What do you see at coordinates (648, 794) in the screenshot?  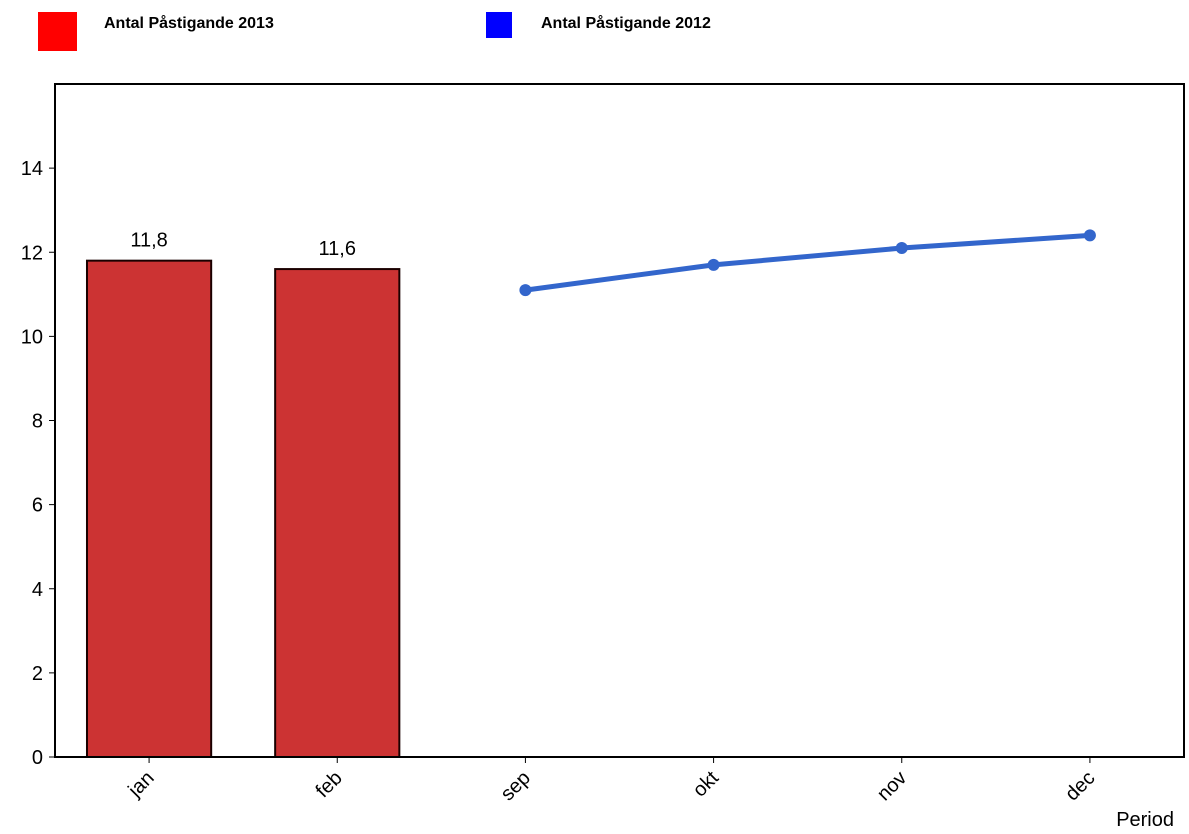 I see `x-axis: jan feb sep okt nov dec Period` at bounding box center [648, 794].